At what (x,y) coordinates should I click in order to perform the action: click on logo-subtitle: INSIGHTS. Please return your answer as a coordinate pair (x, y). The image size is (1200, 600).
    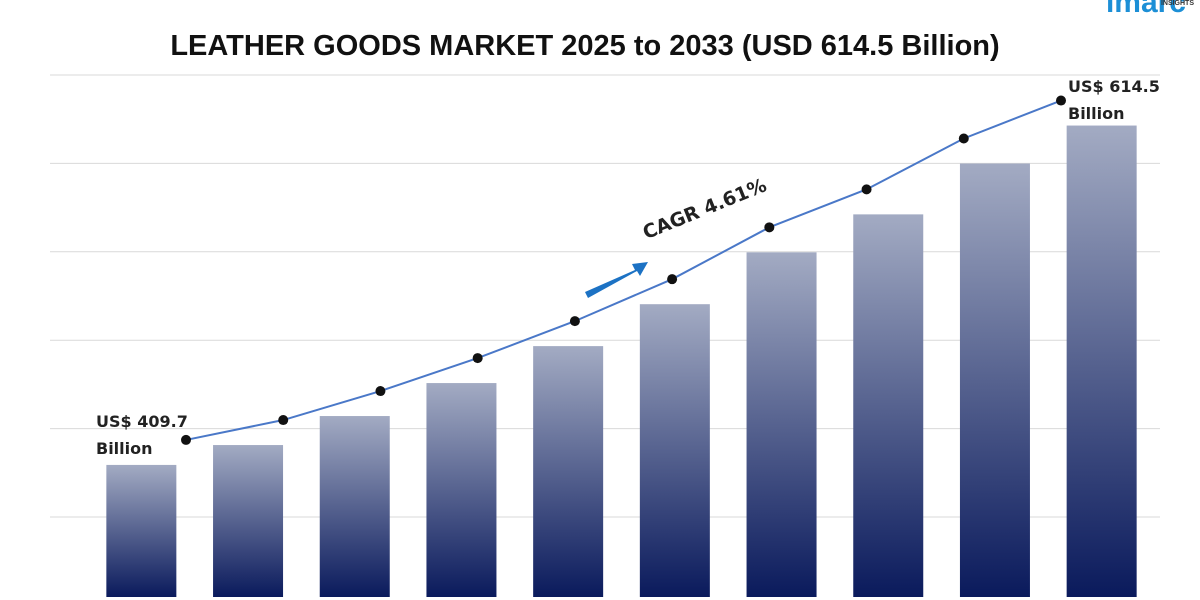
    Looking at the image, I should click on (1177, 3).